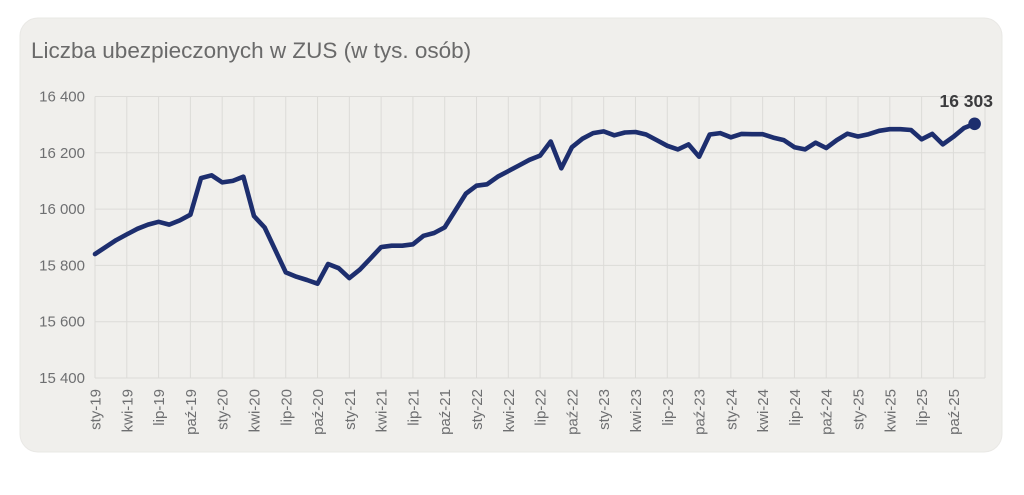 The width and height of the screenshot is (1024, 495). Describe the element at coordinates (890, 410) in the screenshot. I see `x-tick-label: kwi-25` at that location.